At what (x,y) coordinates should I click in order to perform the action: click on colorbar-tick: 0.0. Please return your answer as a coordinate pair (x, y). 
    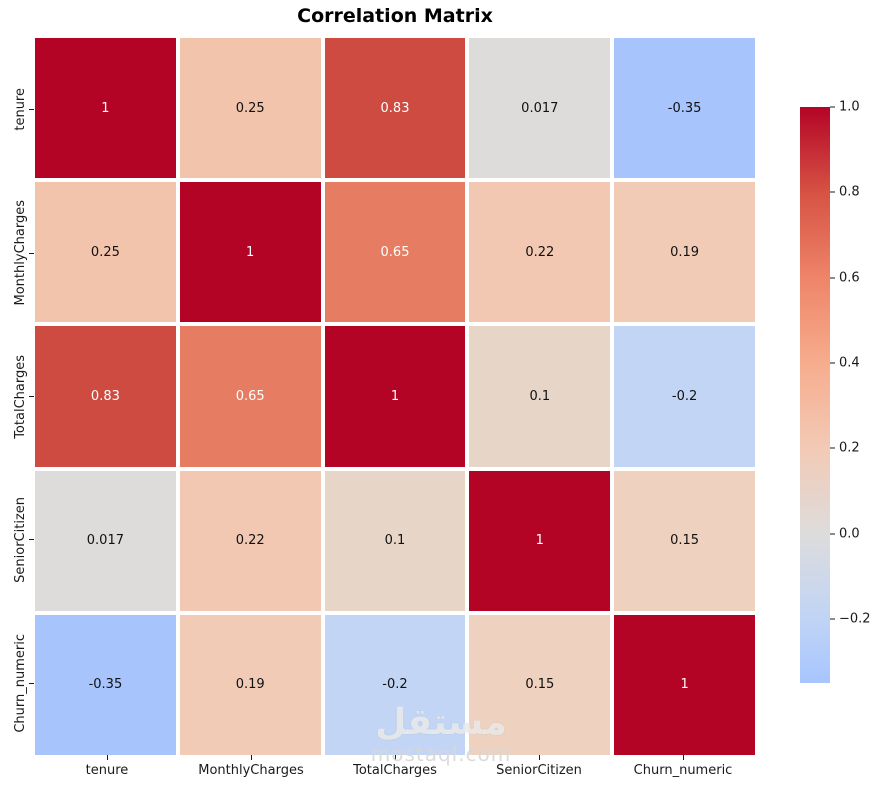
    Looking at the image, I should click on (845, 533).